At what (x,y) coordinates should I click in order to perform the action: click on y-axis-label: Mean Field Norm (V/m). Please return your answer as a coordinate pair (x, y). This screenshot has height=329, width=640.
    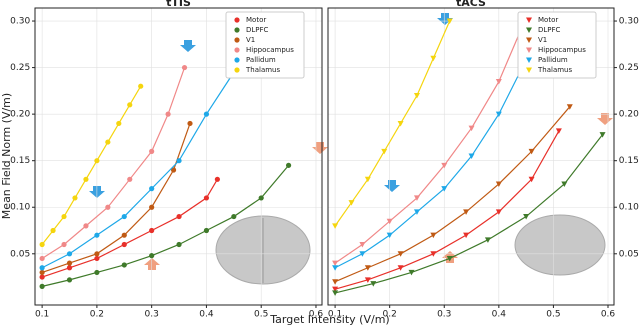
    Looking at the image, I should click on (6, 156).